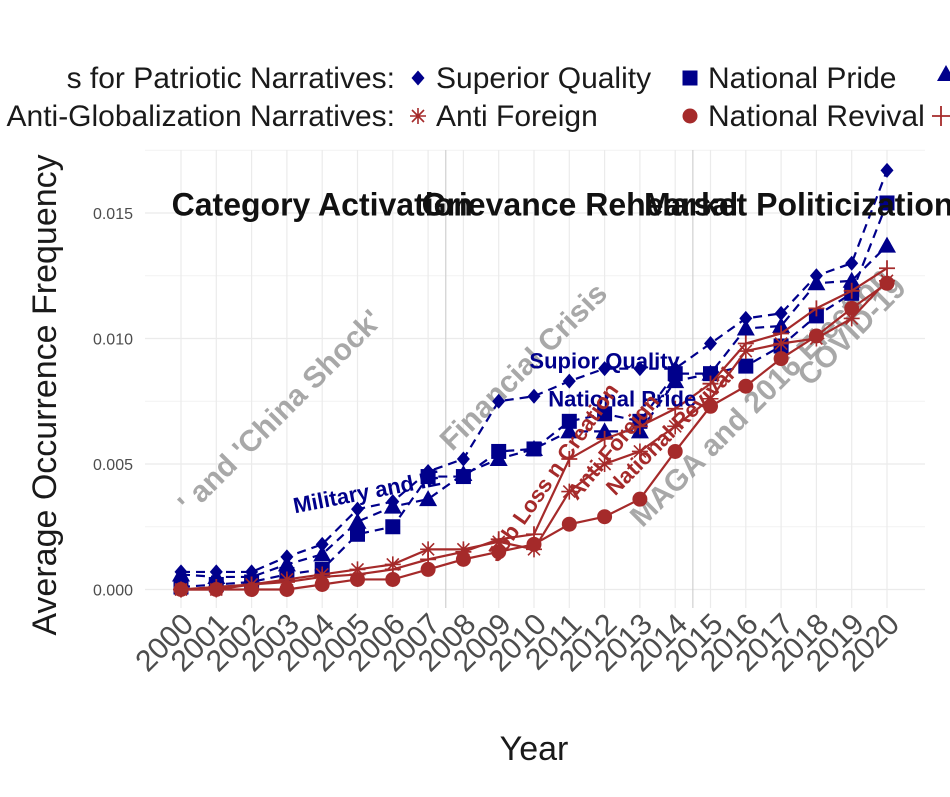 The width and height of the screenshot is (950, 797). Describe the element at coordinates (580, 205) in the screenshot. I see `period-title: Grievance Rehearsal` at that location.